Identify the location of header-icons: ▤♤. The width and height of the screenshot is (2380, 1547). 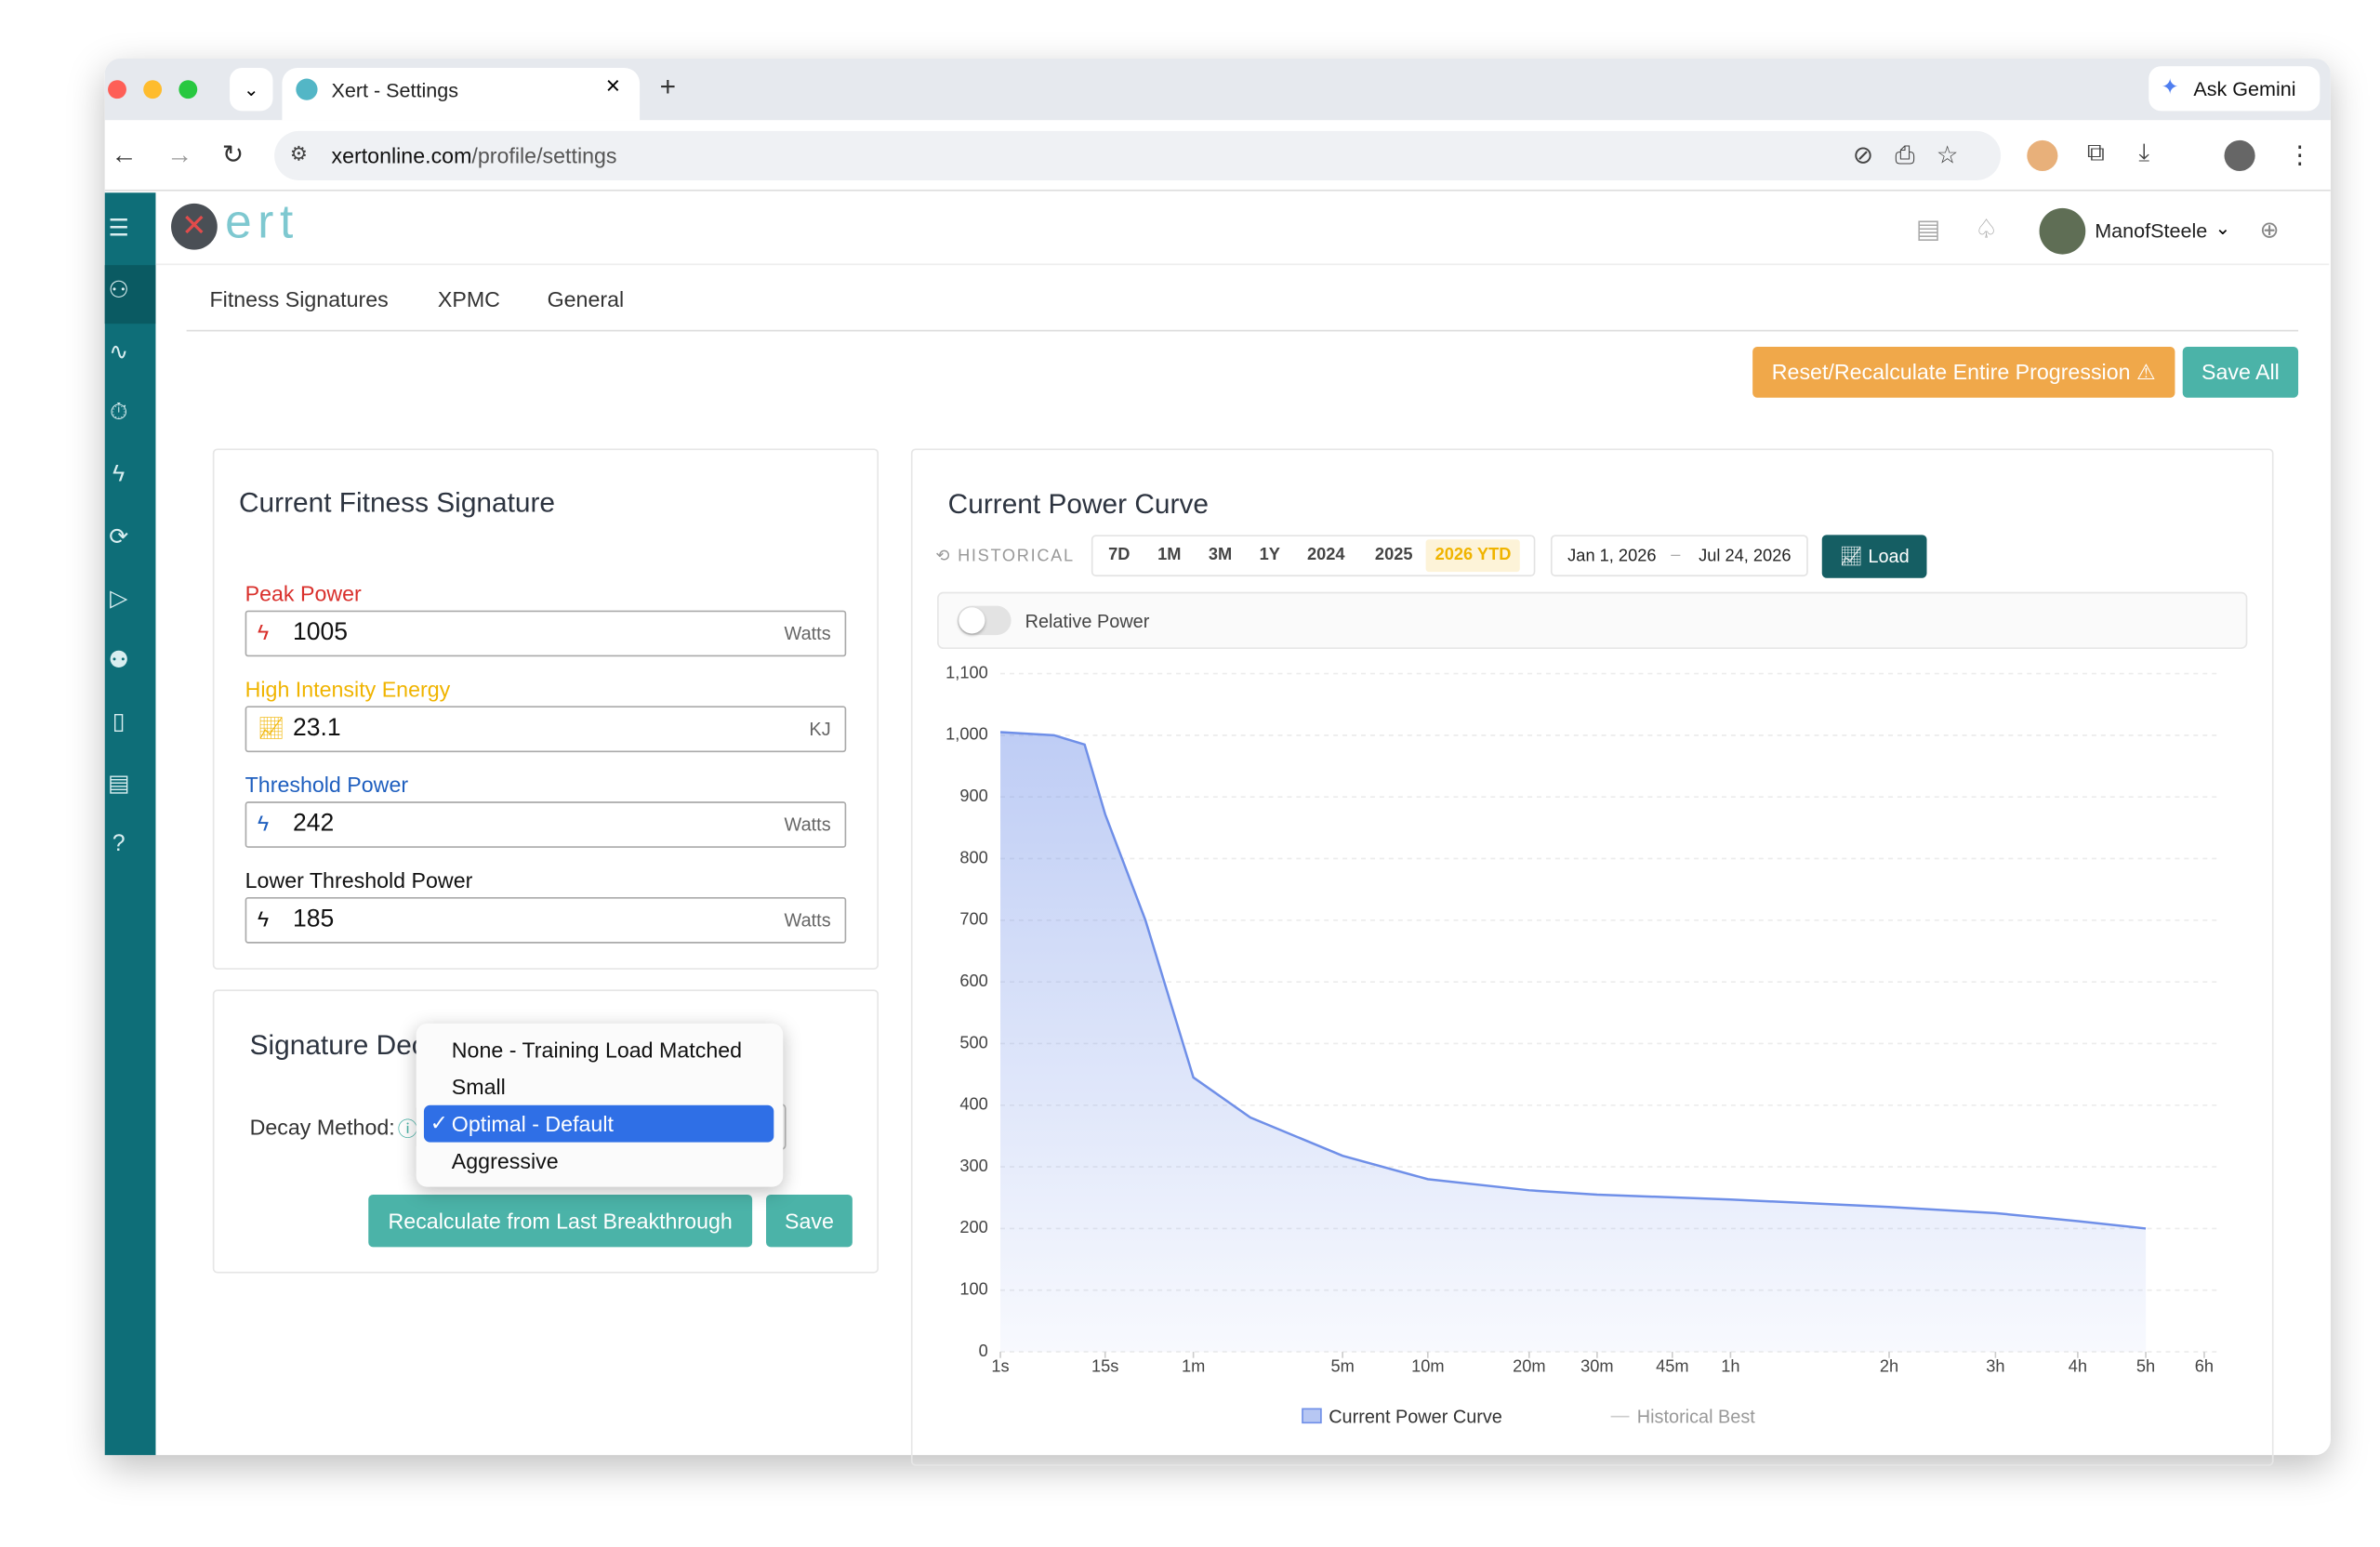
(1973, 229).